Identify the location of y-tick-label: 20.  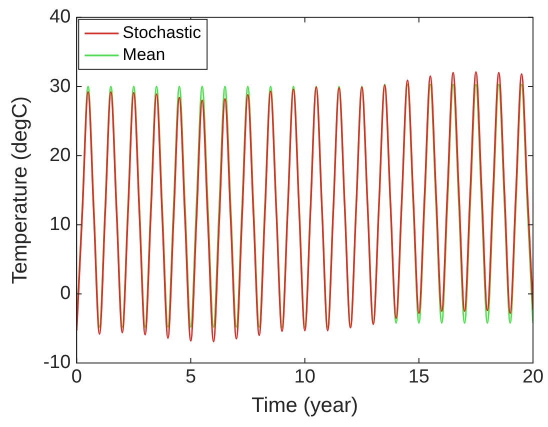
(60, 155).